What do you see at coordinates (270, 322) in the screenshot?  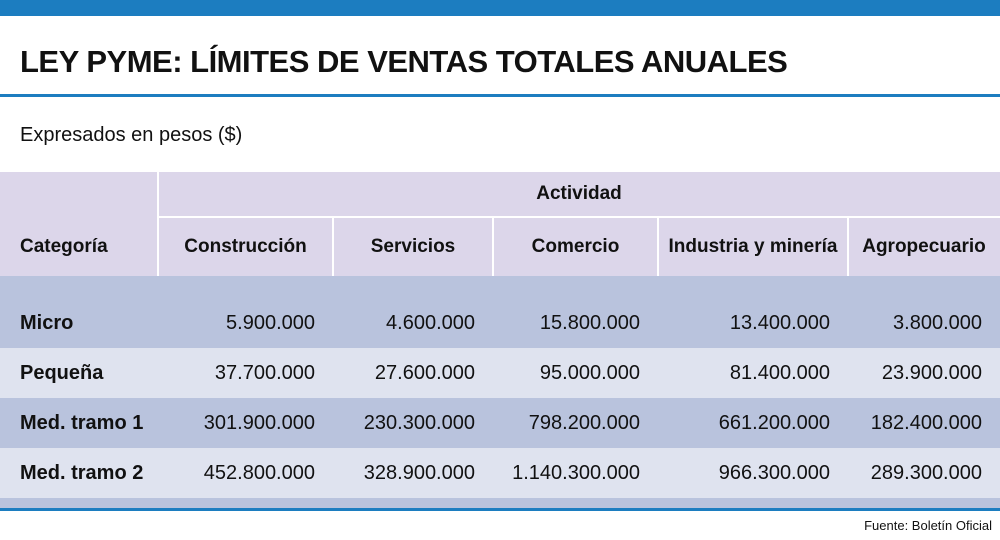 I see `value-cell: 5.900.000` at bounding box center [270, 322].